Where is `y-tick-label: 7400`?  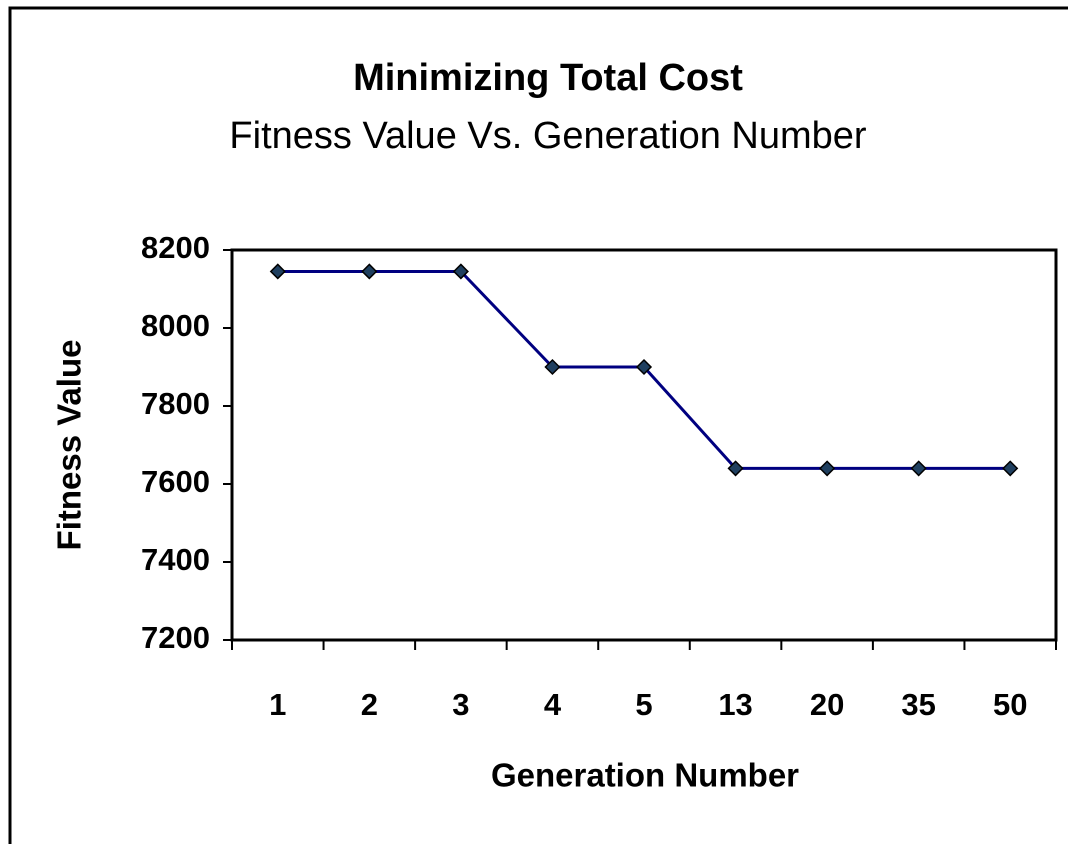 y-tick-label: 7400 is located at coordinates (175, 559).